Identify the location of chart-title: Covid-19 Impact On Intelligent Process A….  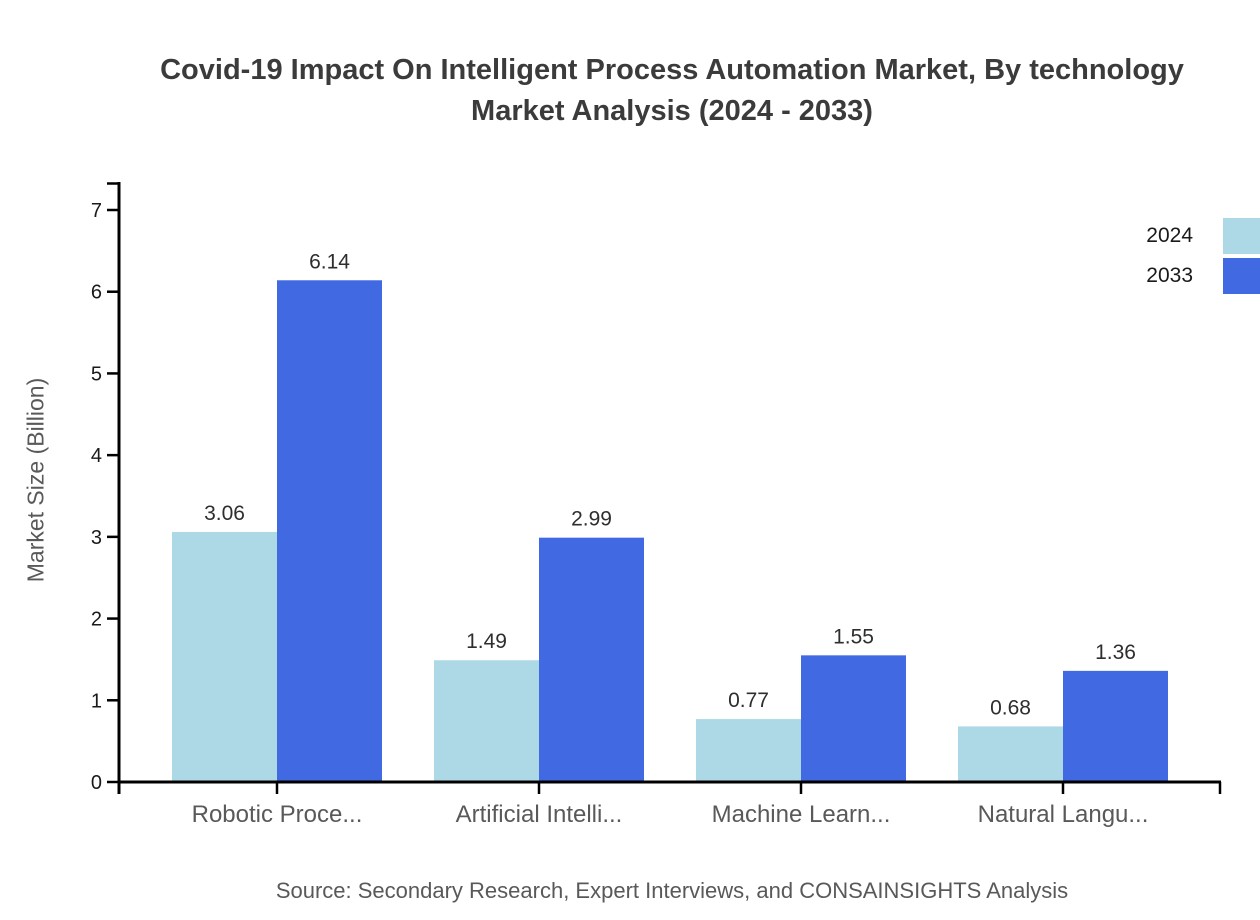
(672, 91).